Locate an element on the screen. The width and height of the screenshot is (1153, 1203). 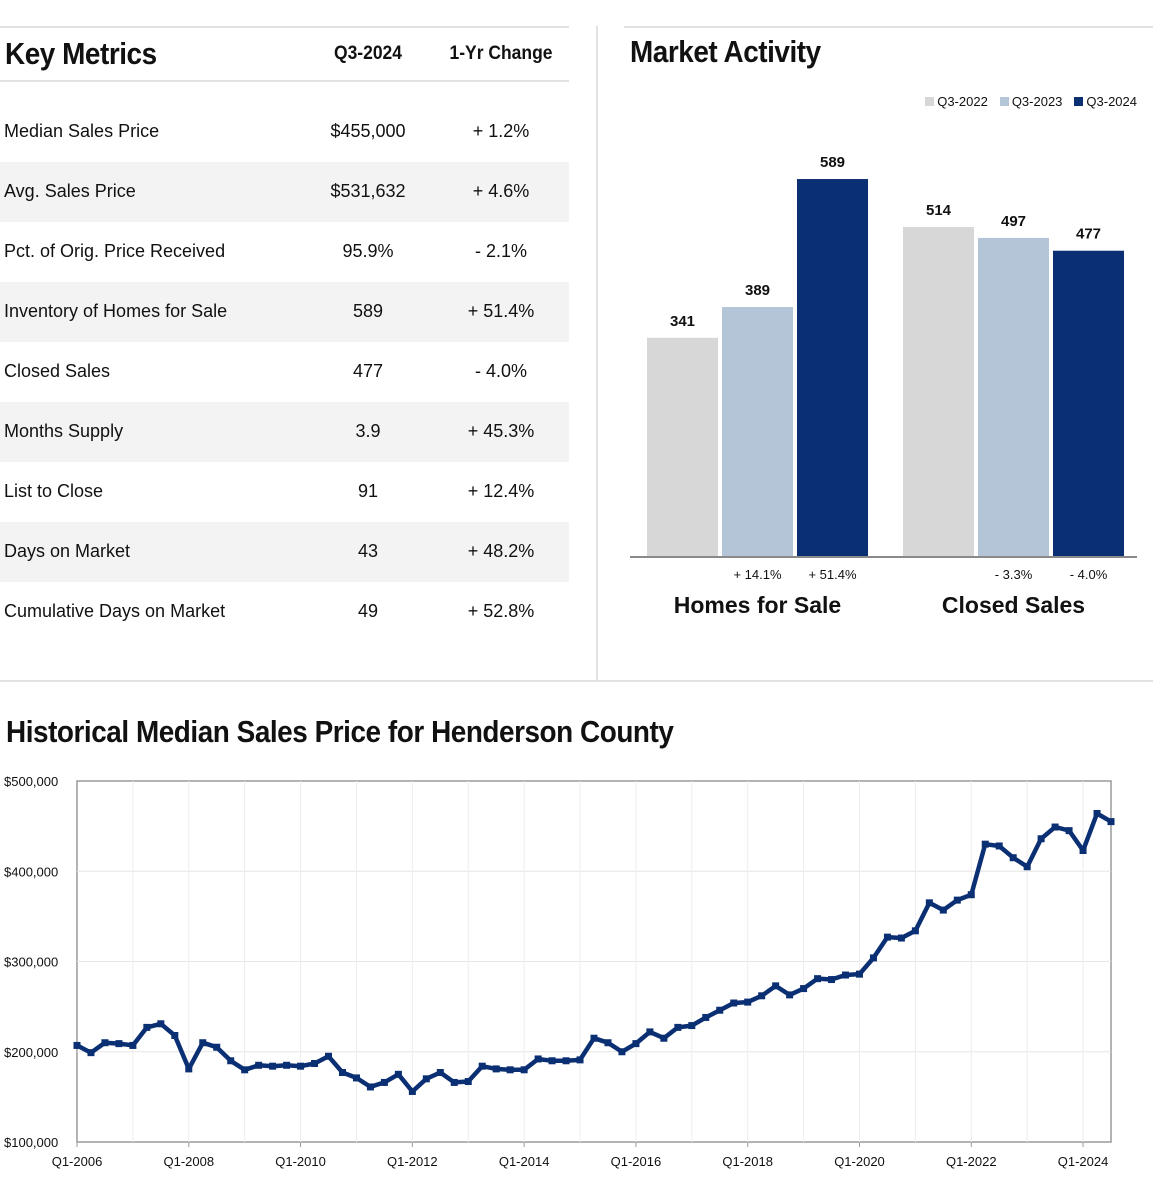
table-row: Avg. Sales Price $531,632 + 4.6% is located at coordinates (284, 192).